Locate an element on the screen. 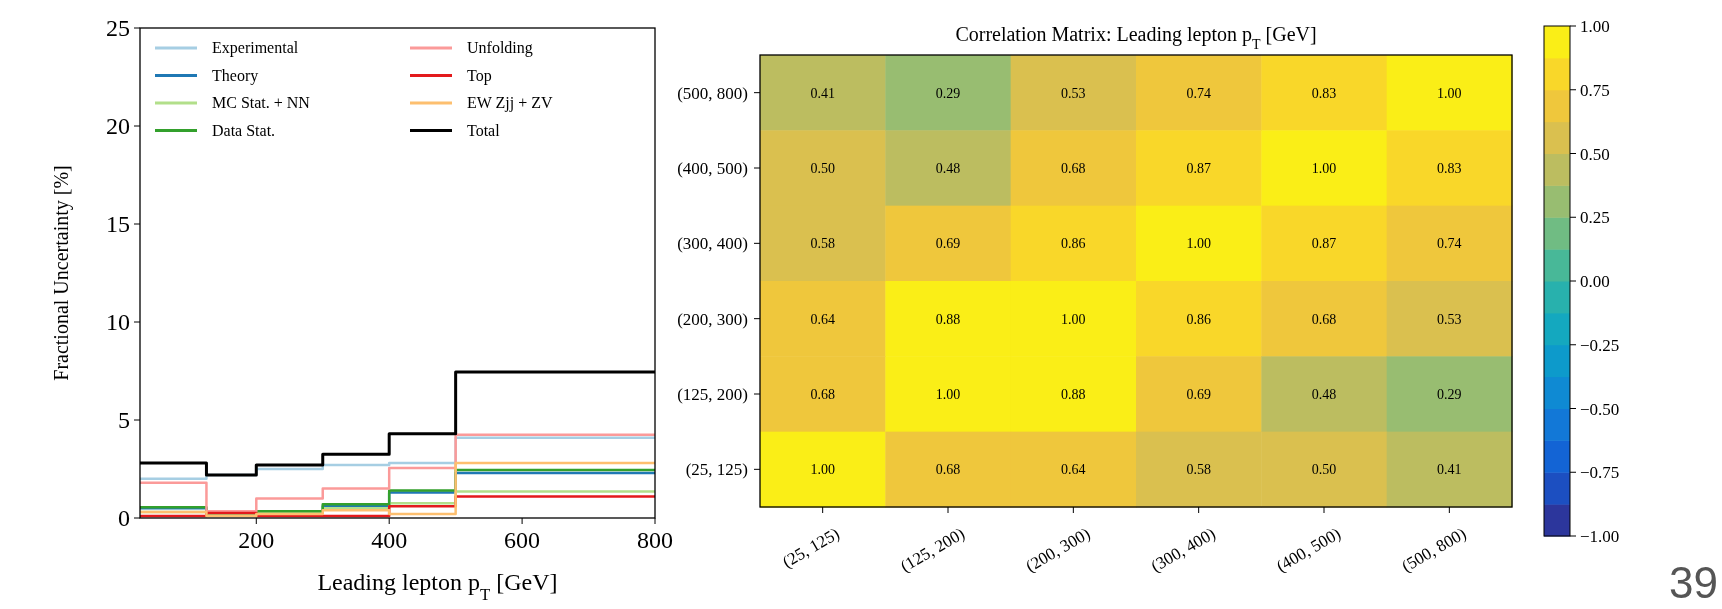 The width and height of the screenshot is (1722, 609). y-tick-label: 25 is located at coordinates (118, 28).